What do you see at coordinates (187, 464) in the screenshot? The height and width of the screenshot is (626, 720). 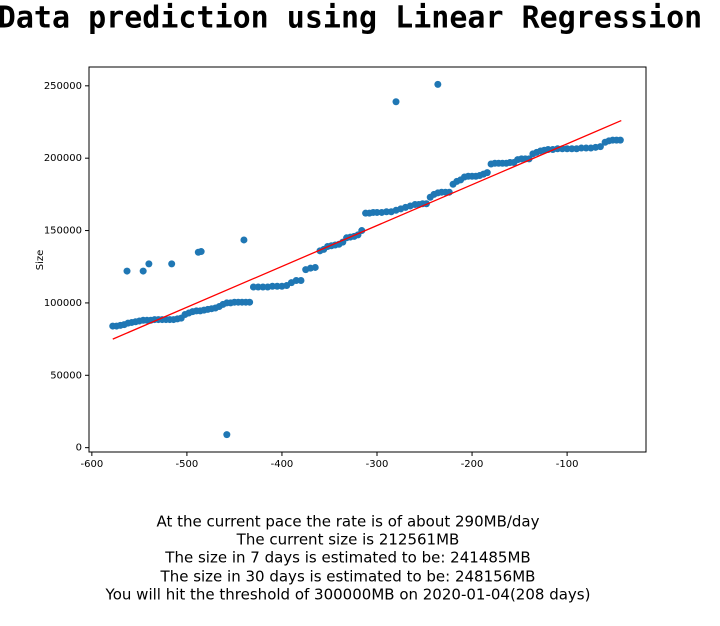 I see `x-tick-label: -500` at bounding box center [187, 464].